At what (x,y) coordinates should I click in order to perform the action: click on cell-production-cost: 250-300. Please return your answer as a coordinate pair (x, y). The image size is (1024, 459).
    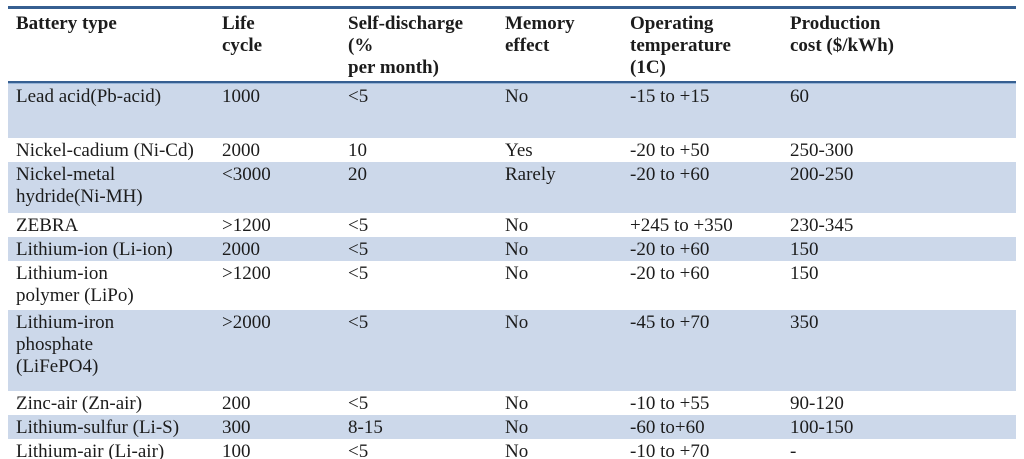
    Looking at the image, I should click on (899, 150).